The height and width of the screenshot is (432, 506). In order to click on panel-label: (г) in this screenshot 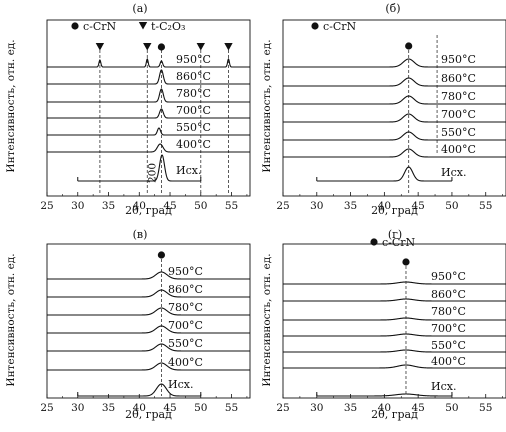, I will do `click(395, 234)`.